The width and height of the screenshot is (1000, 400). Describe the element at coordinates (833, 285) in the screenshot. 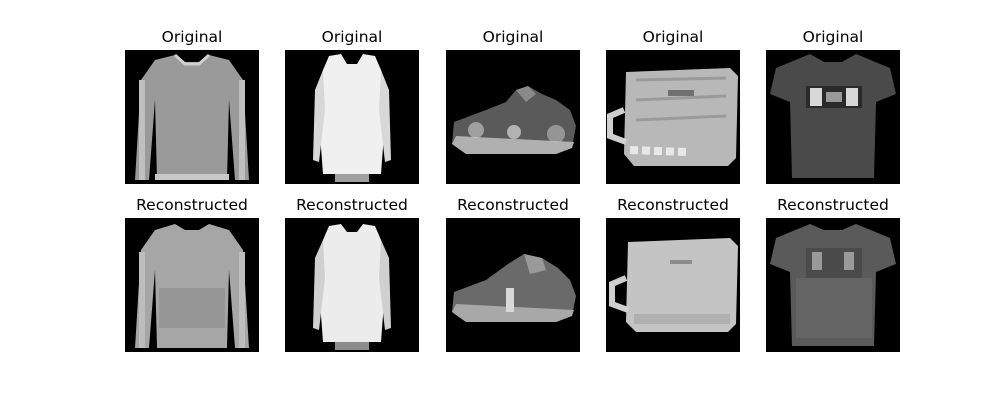

I see `reconstructed-image-t-shirt` at that location.